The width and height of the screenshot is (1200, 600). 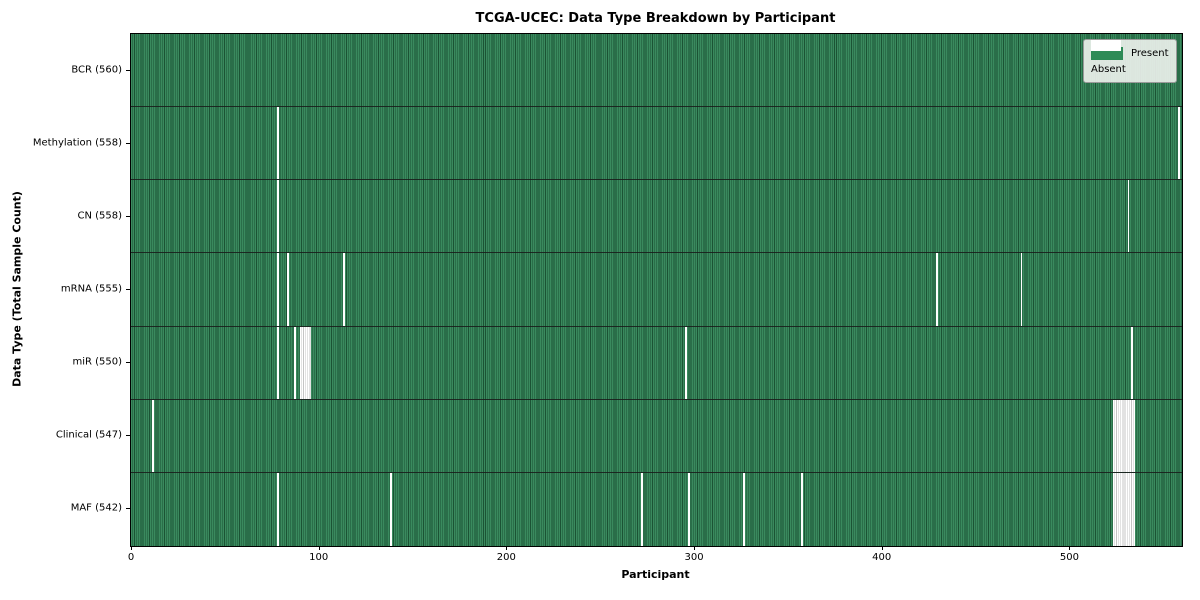 I want to click on heatmap-row-methylation, so click(x=656, y=144).